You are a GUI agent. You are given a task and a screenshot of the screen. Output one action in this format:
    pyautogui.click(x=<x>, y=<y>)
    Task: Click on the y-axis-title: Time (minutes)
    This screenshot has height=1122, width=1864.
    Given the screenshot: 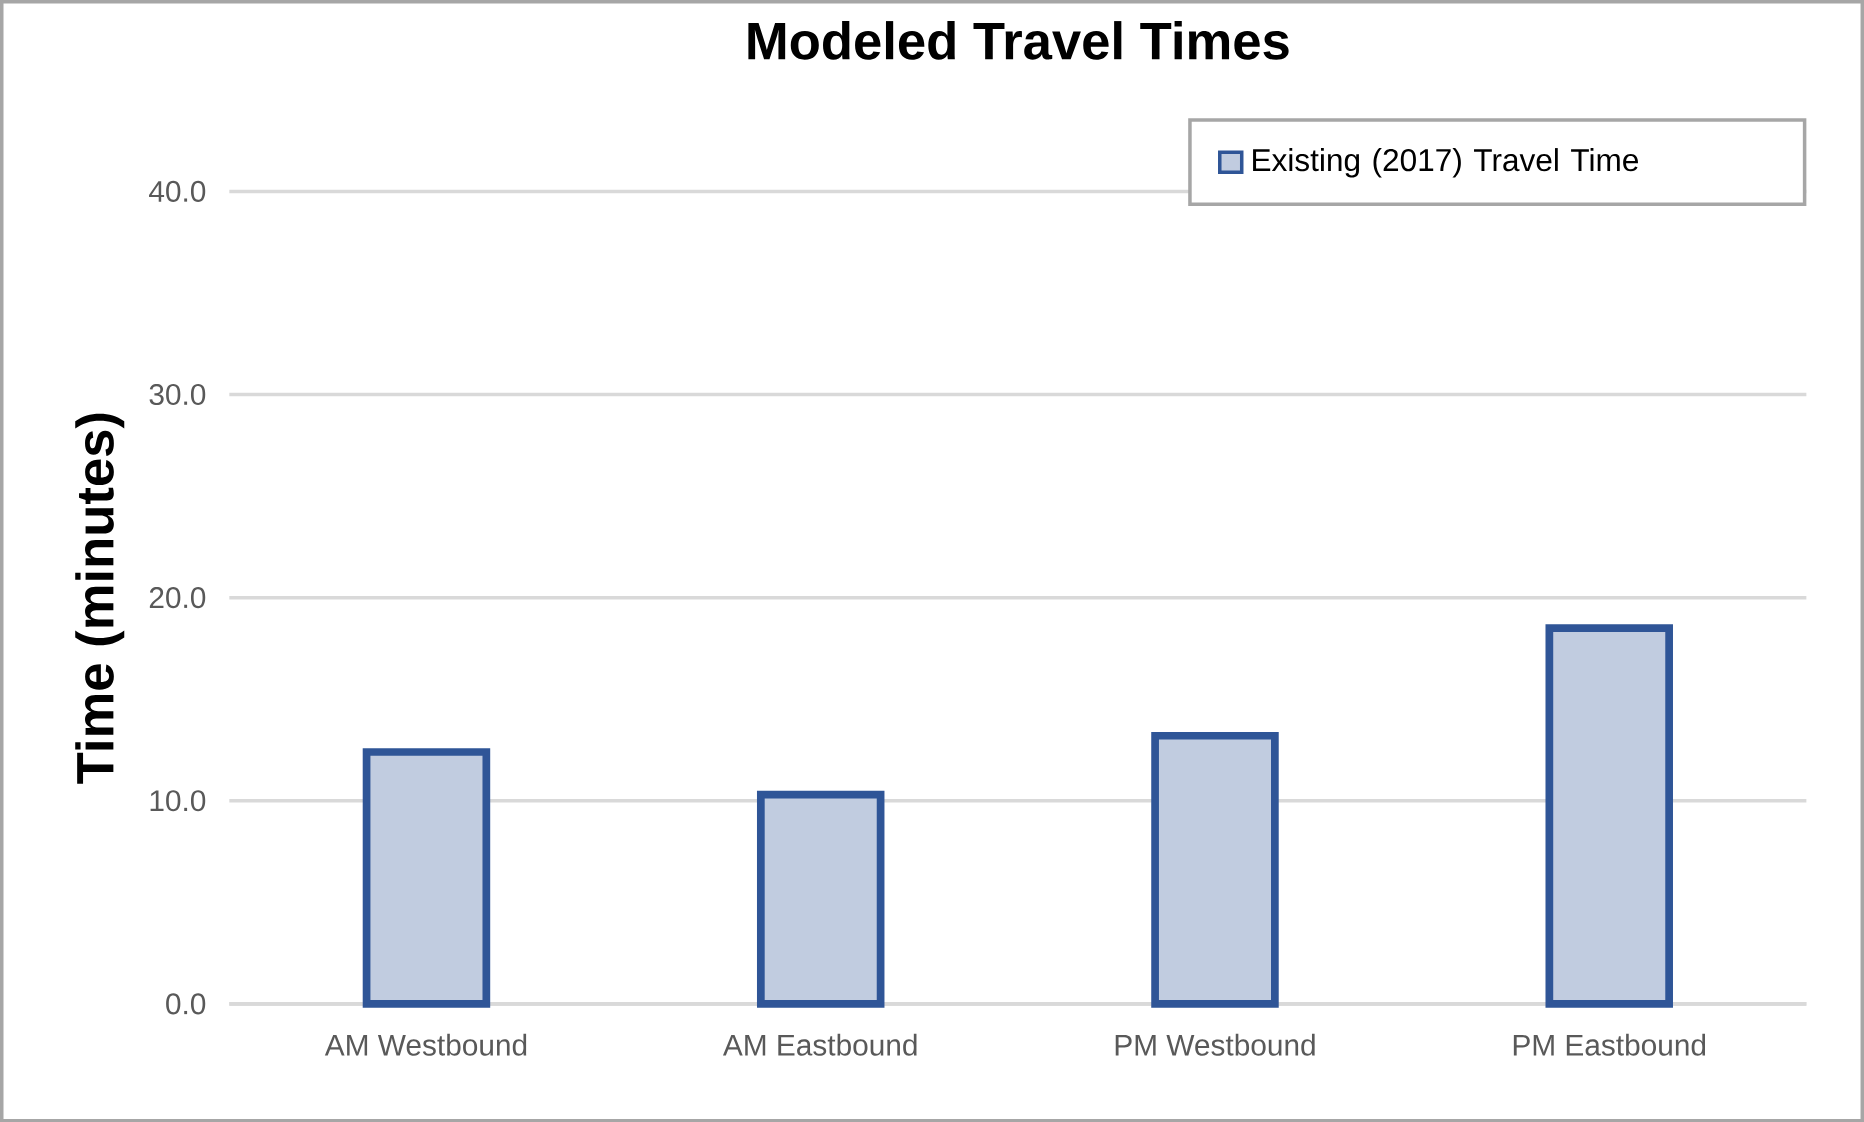 What is the action you would take?
    pyautogui.click(x=100, y=598)
    